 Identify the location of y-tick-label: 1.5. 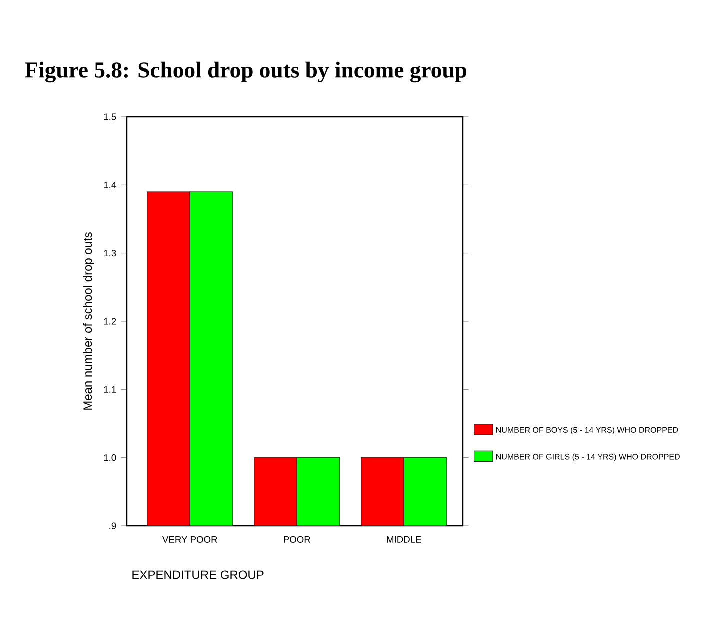
(110, 117).